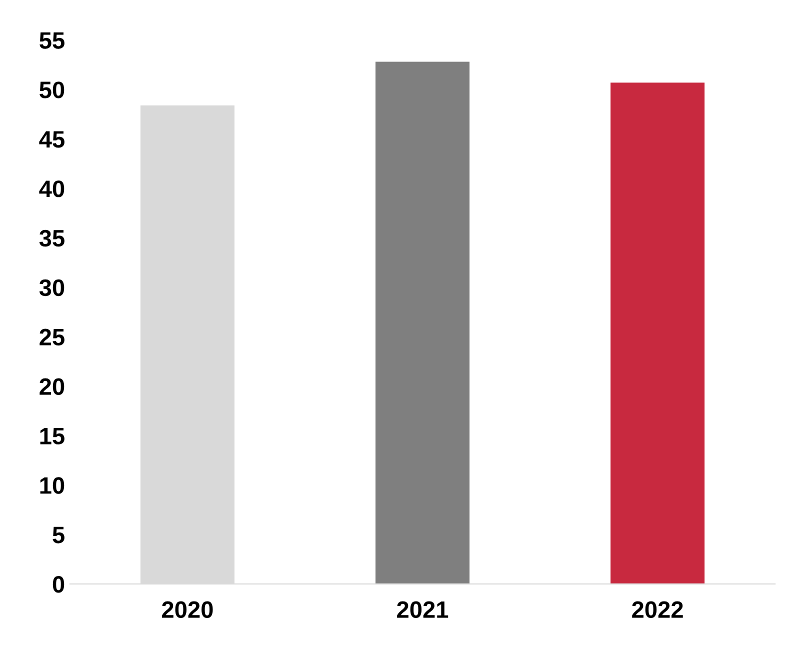 Image resolution: width=804 pixels, height=646 pixels. I want to click on x-tick-label: 2020, so click(187, 609).